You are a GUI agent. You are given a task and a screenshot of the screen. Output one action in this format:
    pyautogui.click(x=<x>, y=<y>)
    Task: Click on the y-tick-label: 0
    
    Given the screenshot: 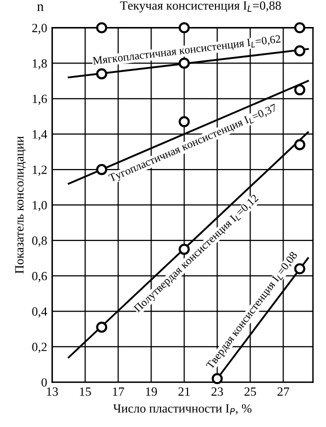 What is the action you would take?
    pyautogui.click(x=44, y=382)
    